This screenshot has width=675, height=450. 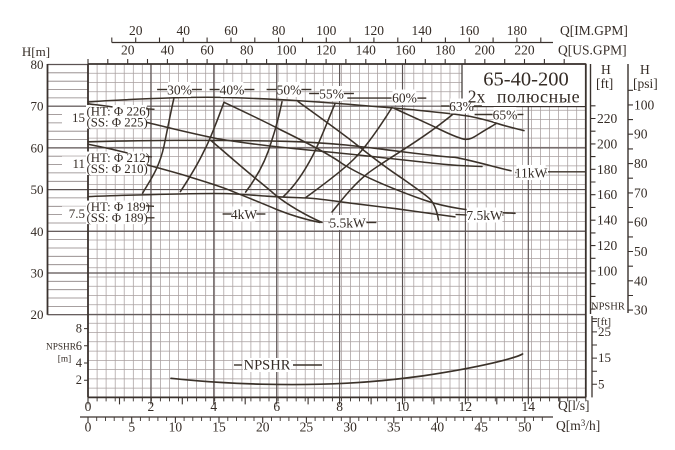 What do you see at coordinates (64, 360) in the screenshot?
I see `svg-text: [m]` at bounding box center [64, 360].